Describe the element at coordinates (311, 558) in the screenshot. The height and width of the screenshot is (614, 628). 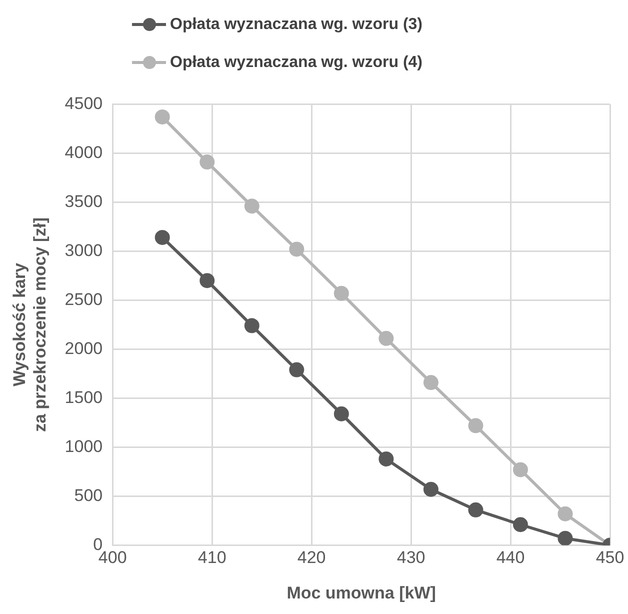
I see `x-tick-label: 420` at that location.